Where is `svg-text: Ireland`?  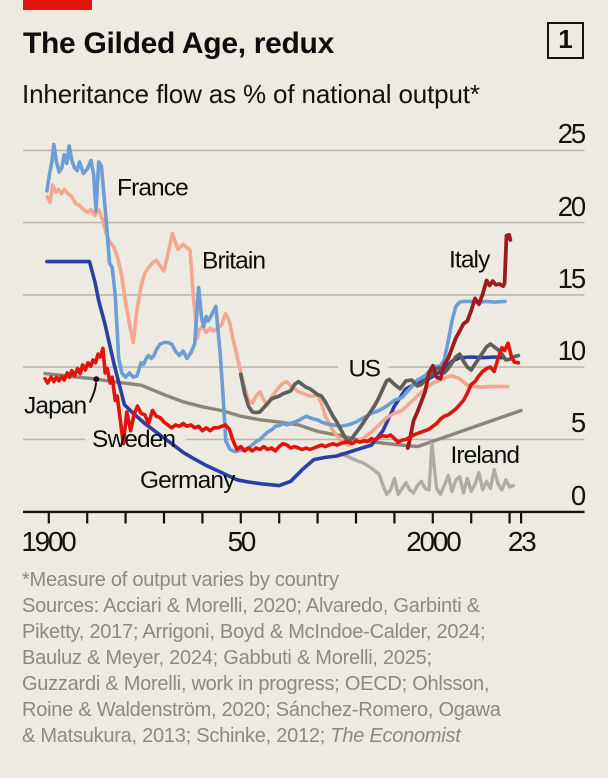 svg-text: Ireland is located at coordinates (485, 455).